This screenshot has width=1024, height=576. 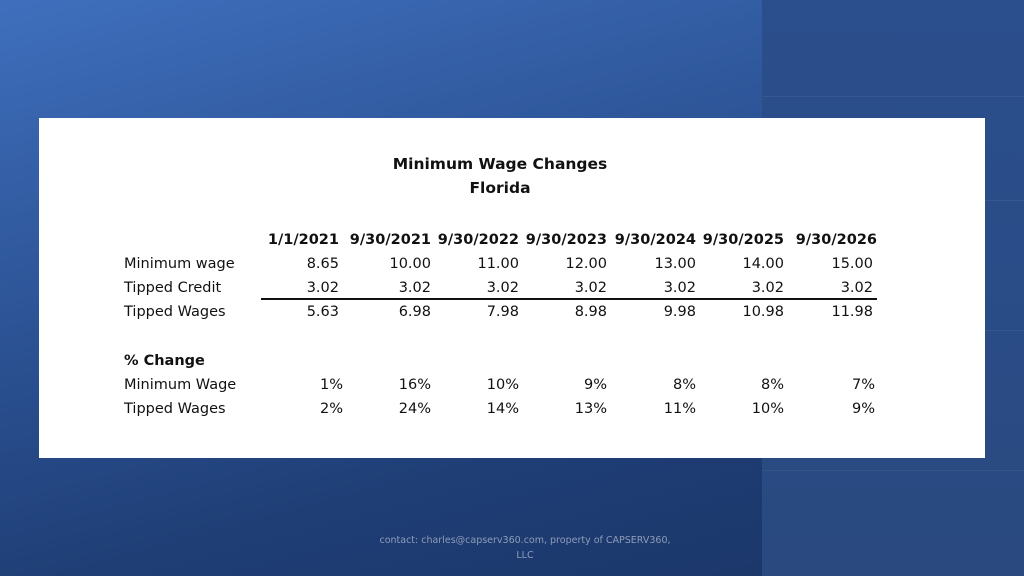 I want to click on column-header: 9/30/2026, so click(x=836, y=240).